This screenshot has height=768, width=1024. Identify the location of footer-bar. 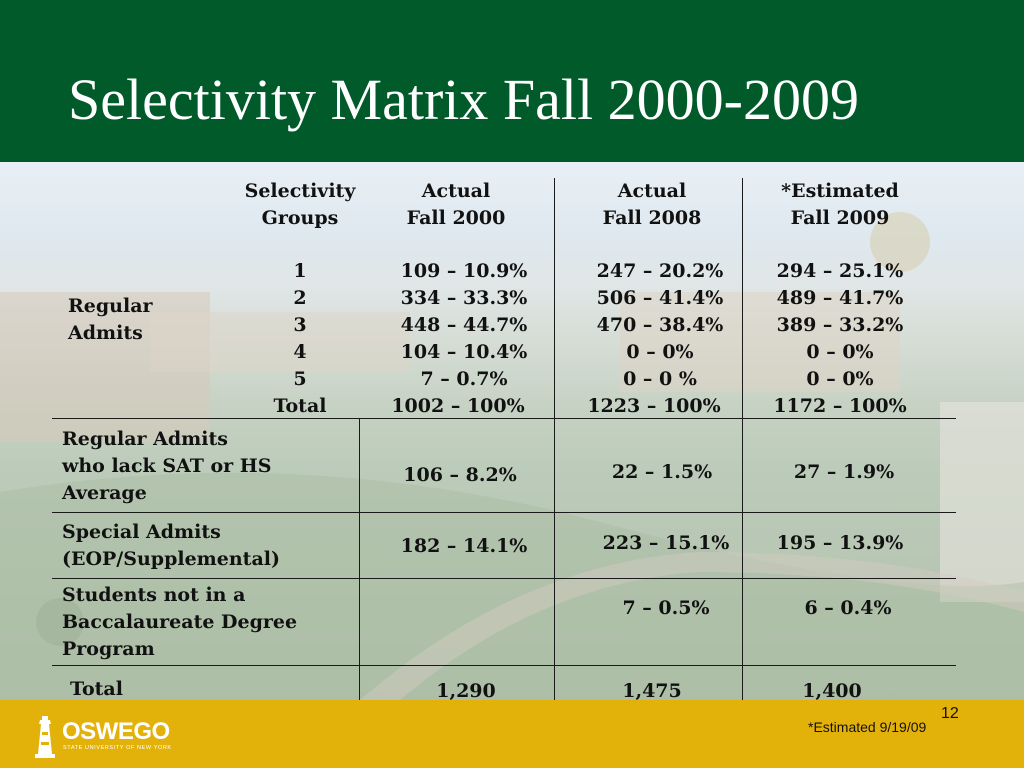
(512, 734).